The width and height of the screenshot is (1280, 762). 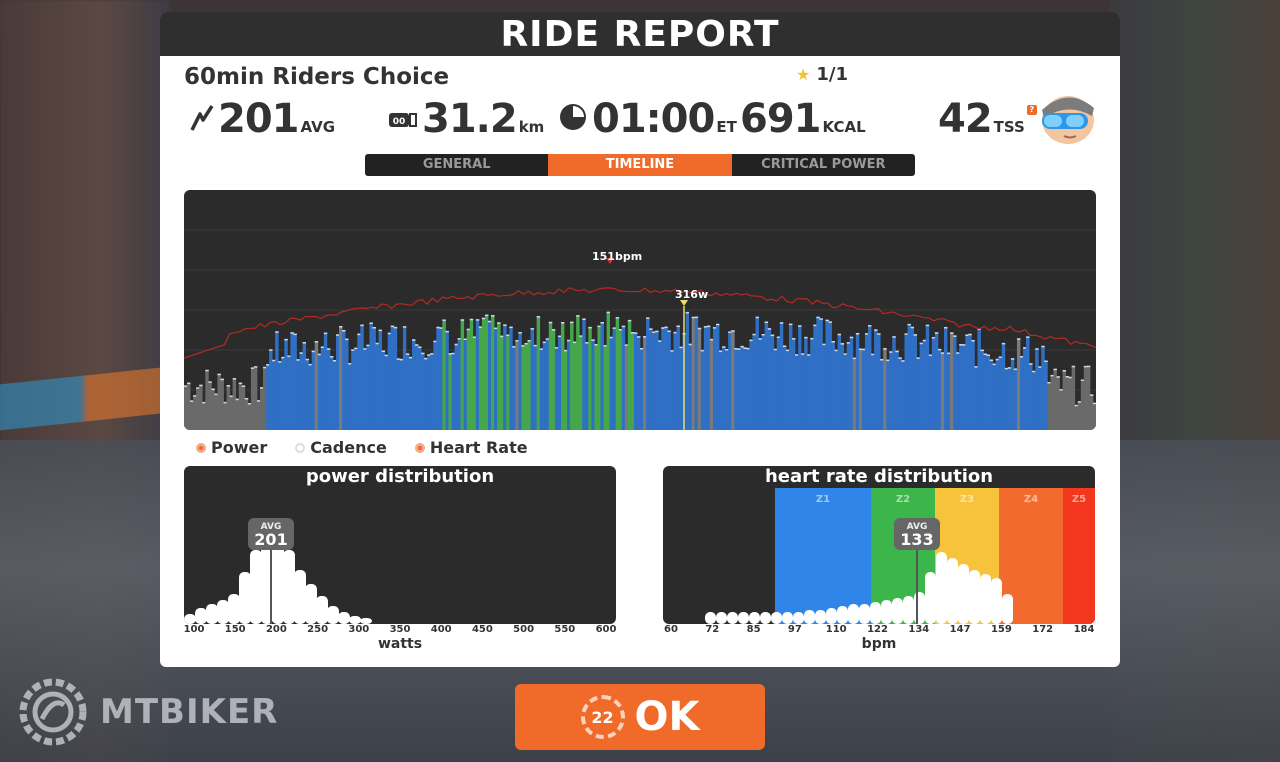 I want to click on tab-critical-power: CRITICAL POWER, so click(x=823, y=164).